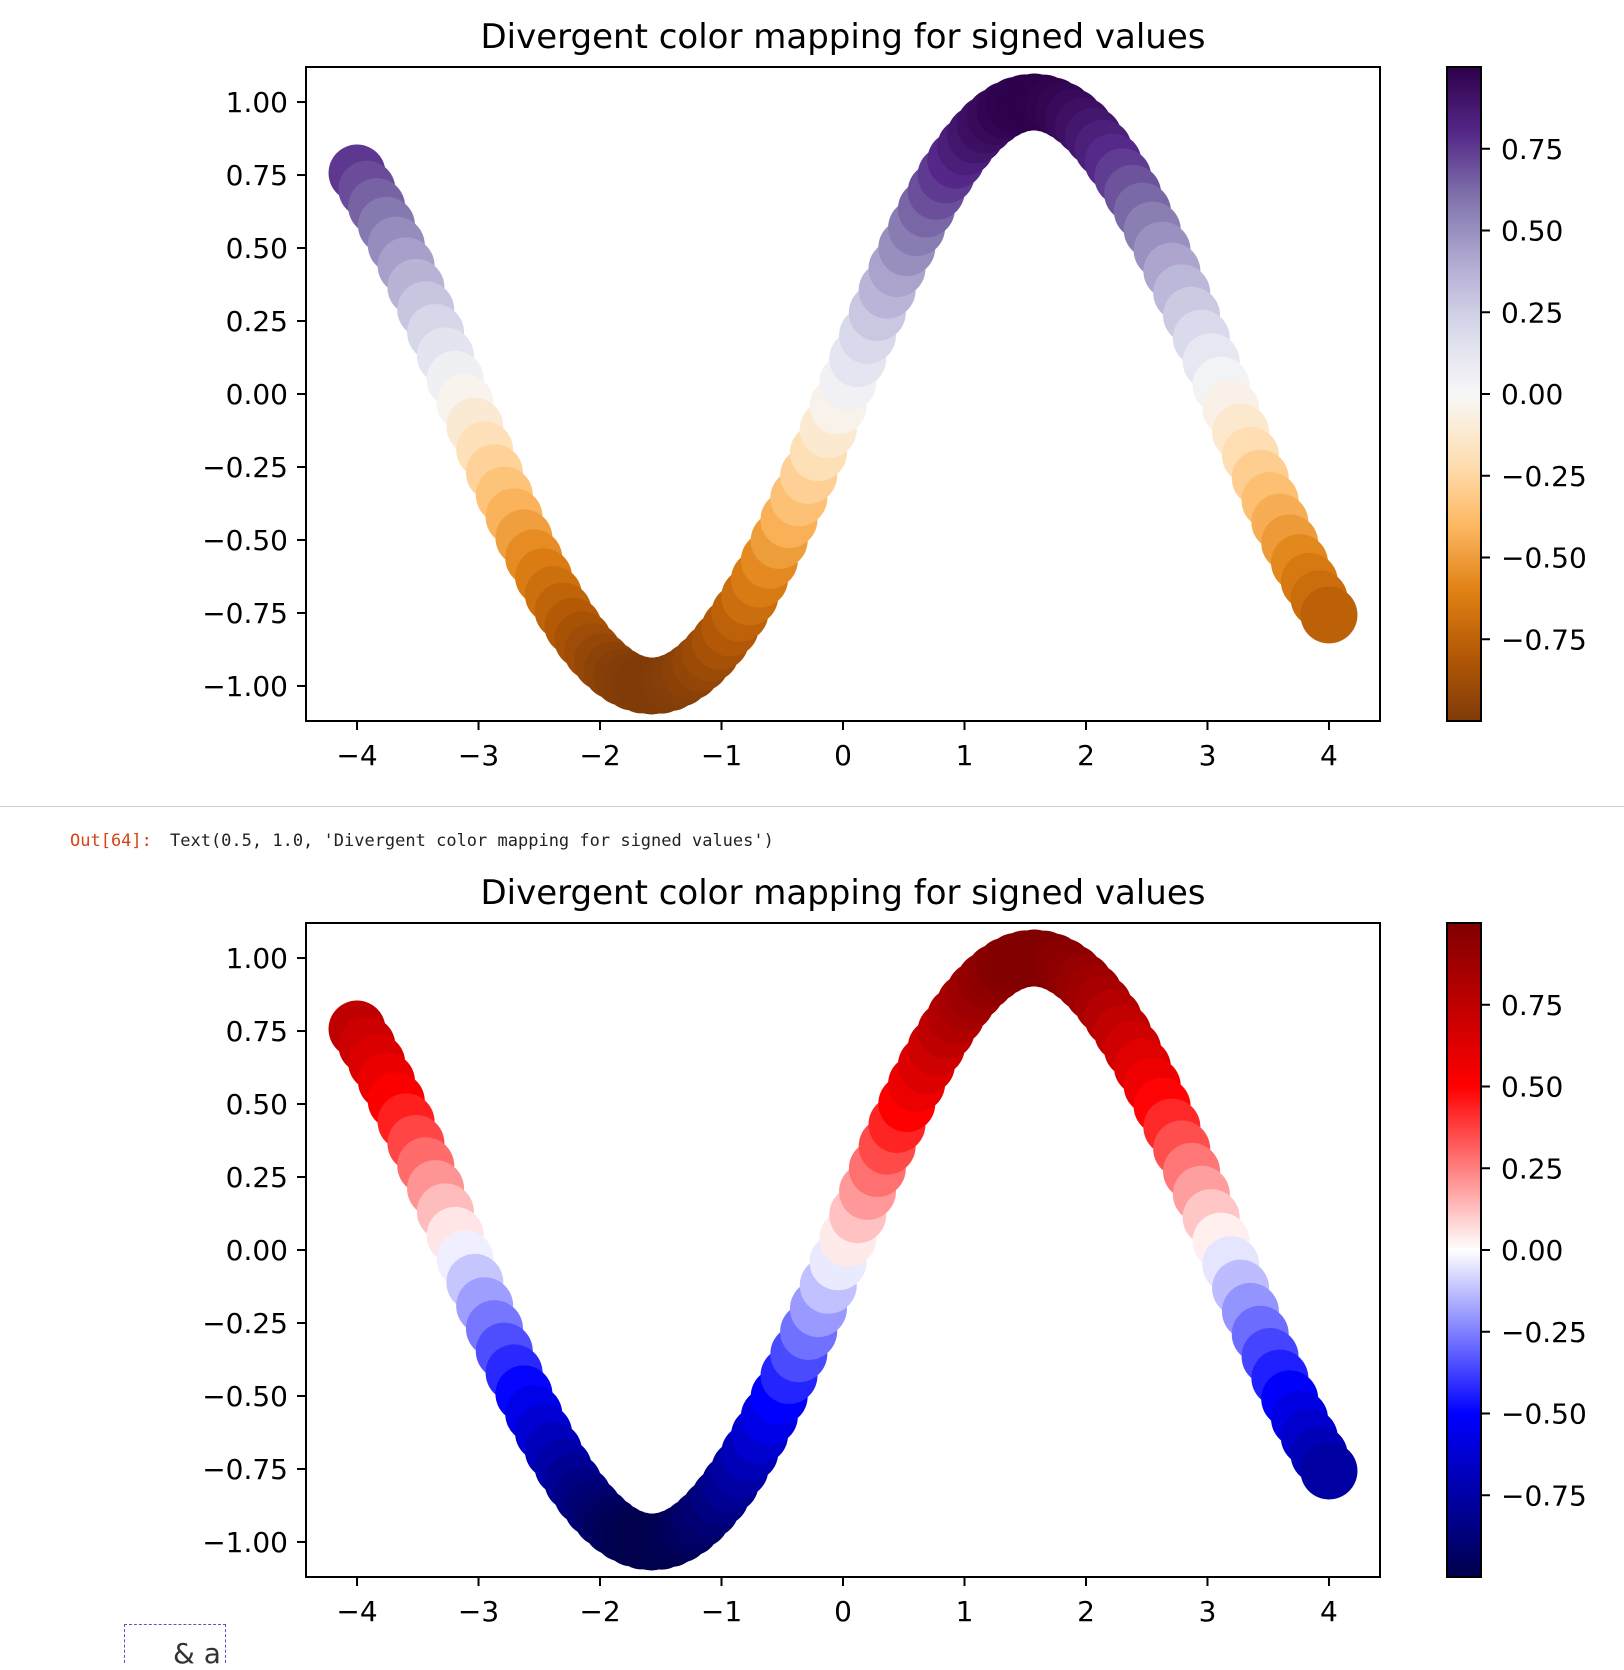 The image size is (1624, 1670). Describe the element at coordinates (197, 1653) in the screenshot. I see `cell-fragment-text: & a` at that location.